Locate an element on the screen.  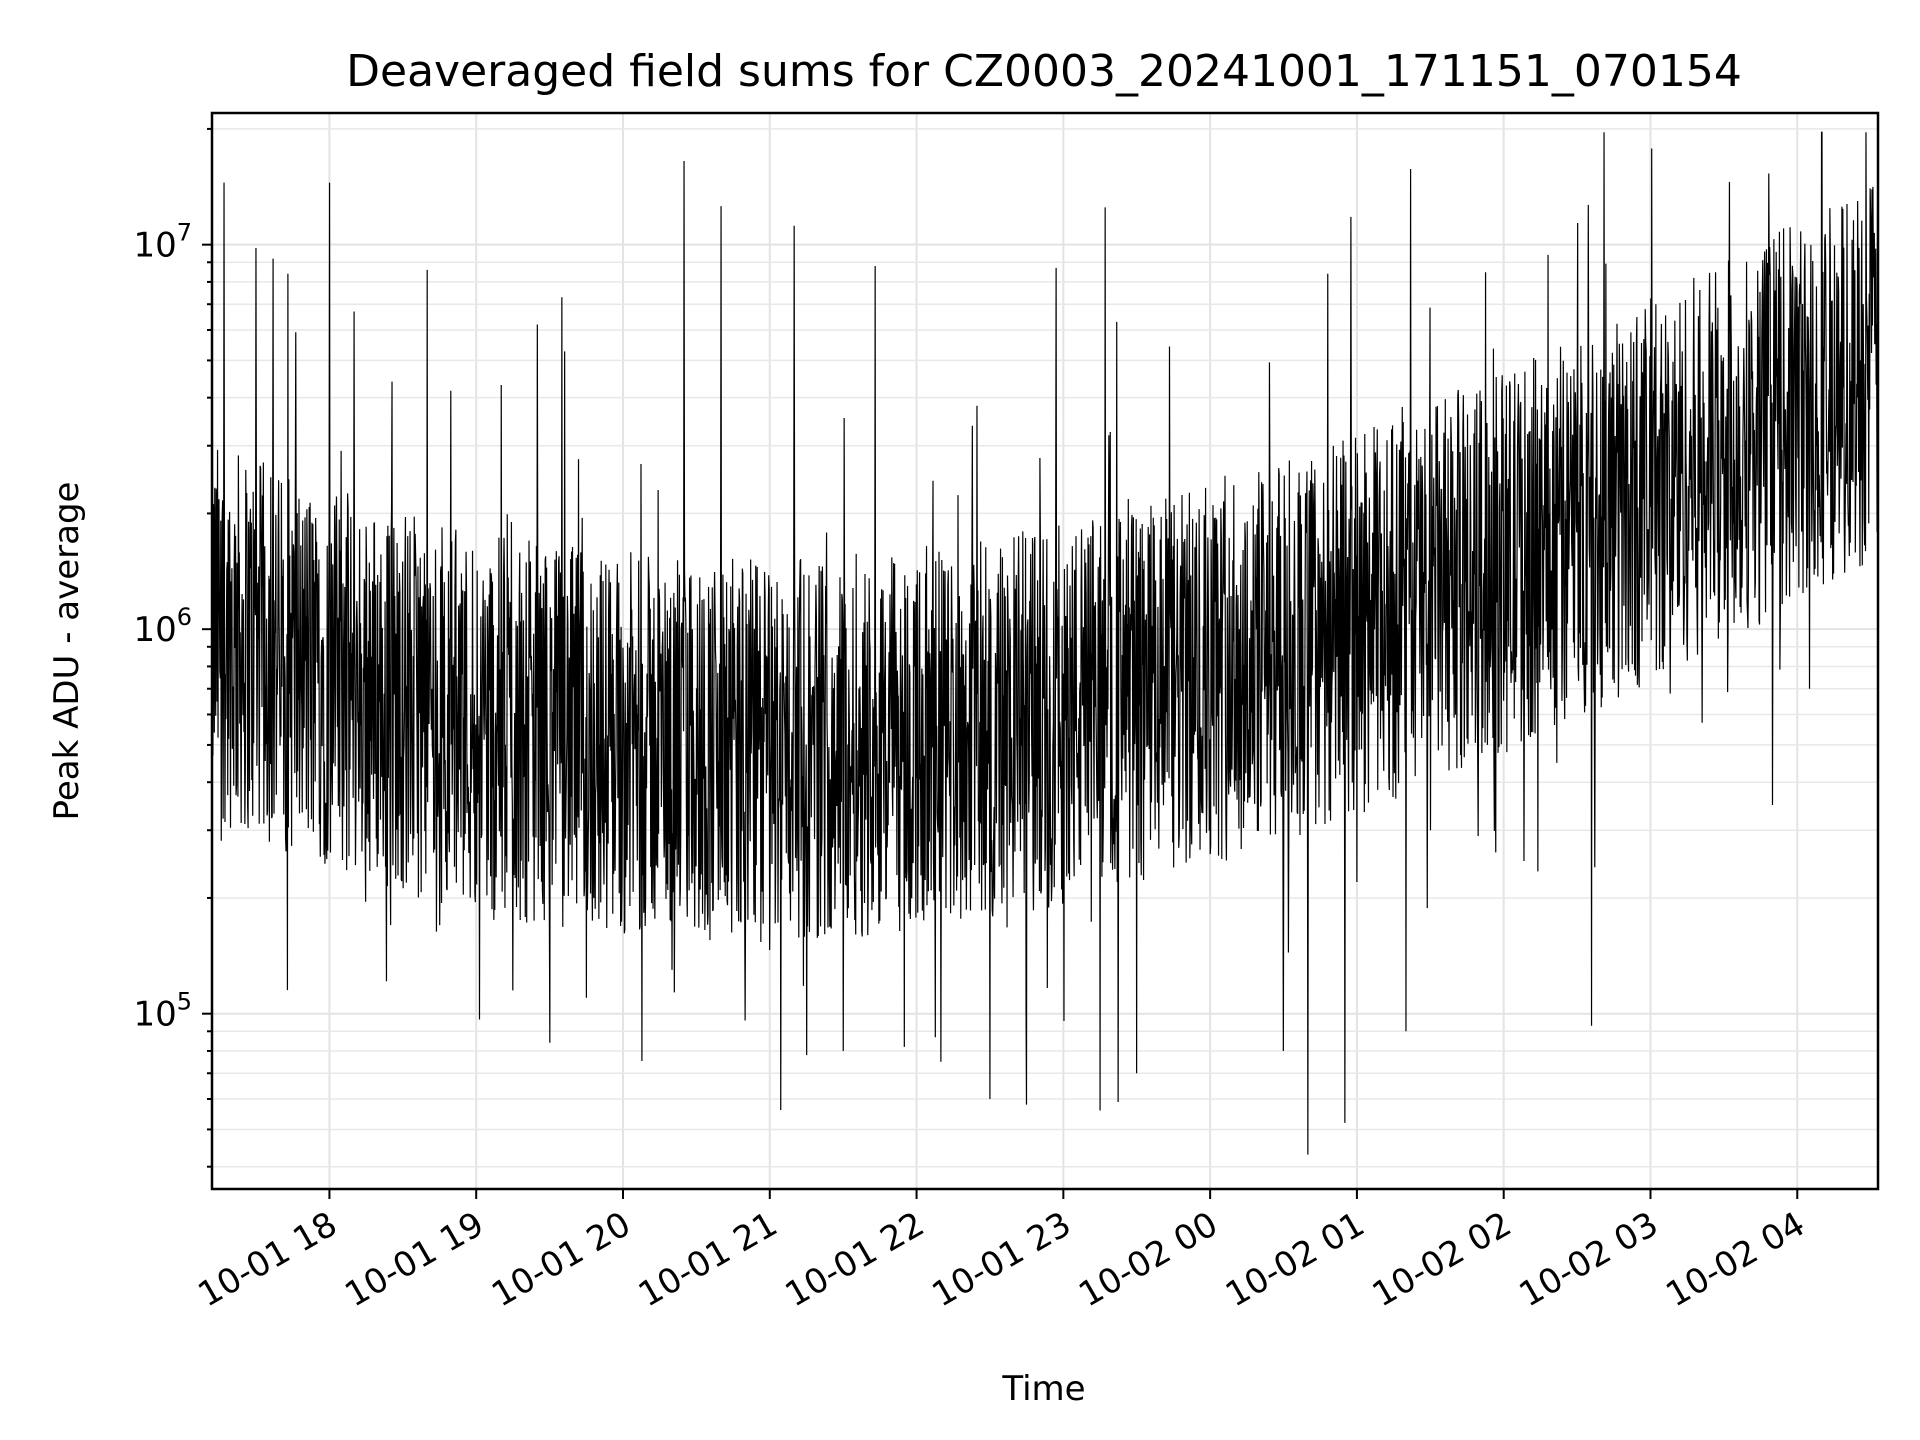
x-tick-label: 10-01 18 is located at coordinates (268, 1259).